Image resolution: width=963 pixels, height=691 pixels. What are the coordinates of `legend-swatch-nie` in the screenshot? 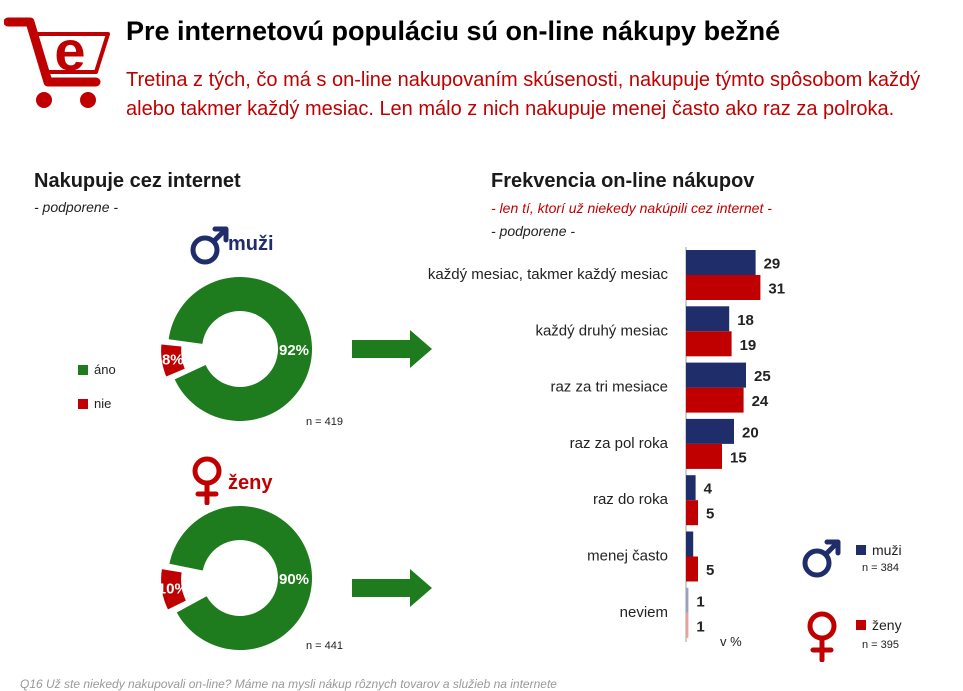 It's located at (83, 404).